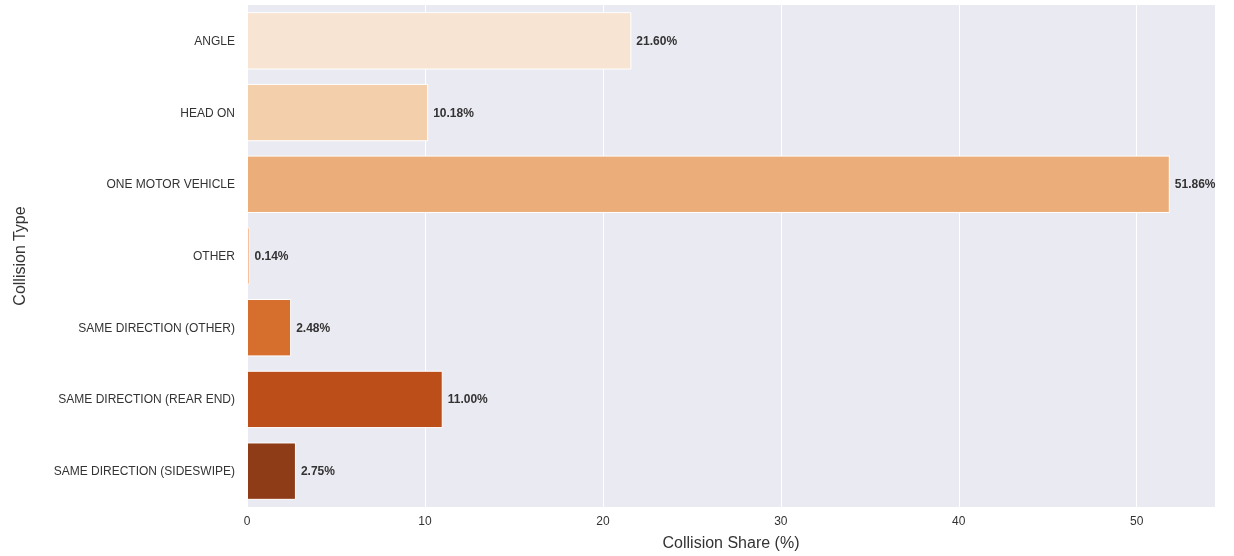 Image resolution: width=1234 pixels, height=556 pixels. Describe the element at coordinates (313, 327) in the screenshot. I see `data-label: 2.48%` at that location.